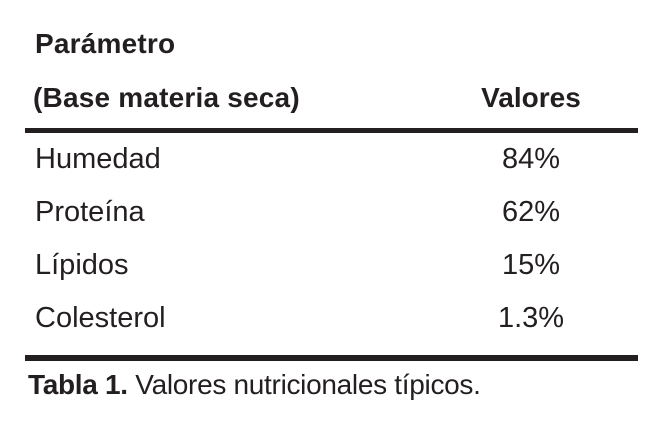  Describe the element at coordinates (166, 97) in the screenshot. I see `header-parameter-line2: (Base materia seca)` at that location.